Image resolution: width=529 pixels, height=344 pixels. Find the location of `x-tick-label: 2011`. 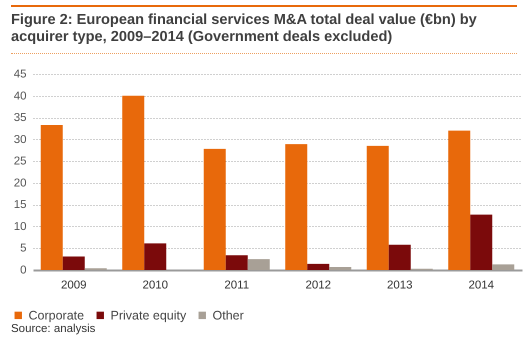

x-tick-label: 2011 is located at coordinates (237, 286).